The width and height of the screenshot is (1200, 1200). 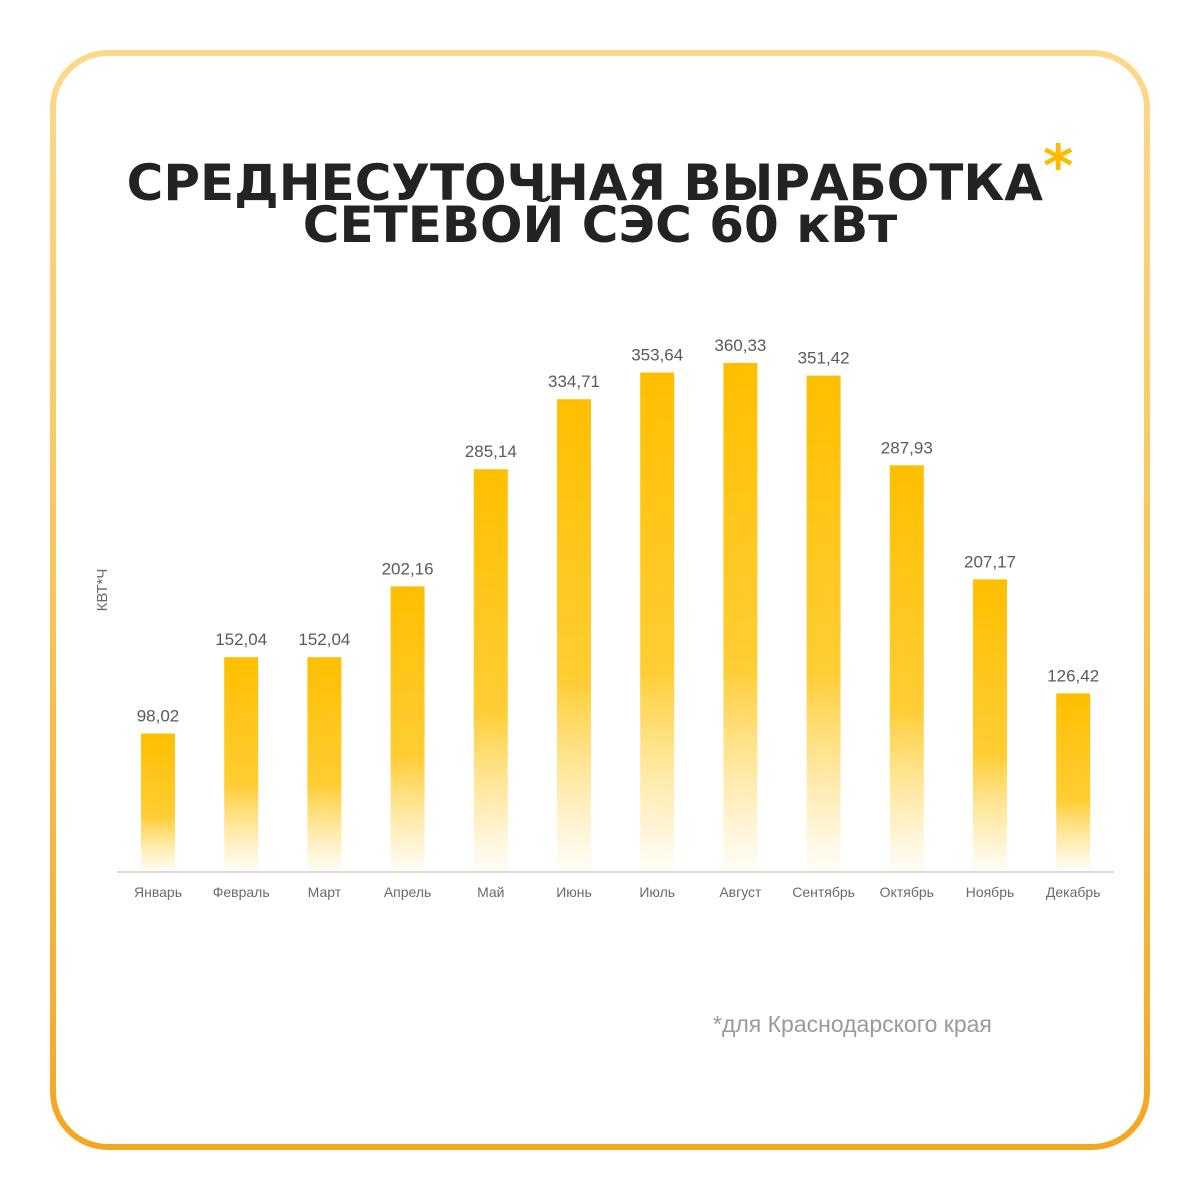 I want to click on x-tick-label: Октябрь, so click(x=907, y=892).